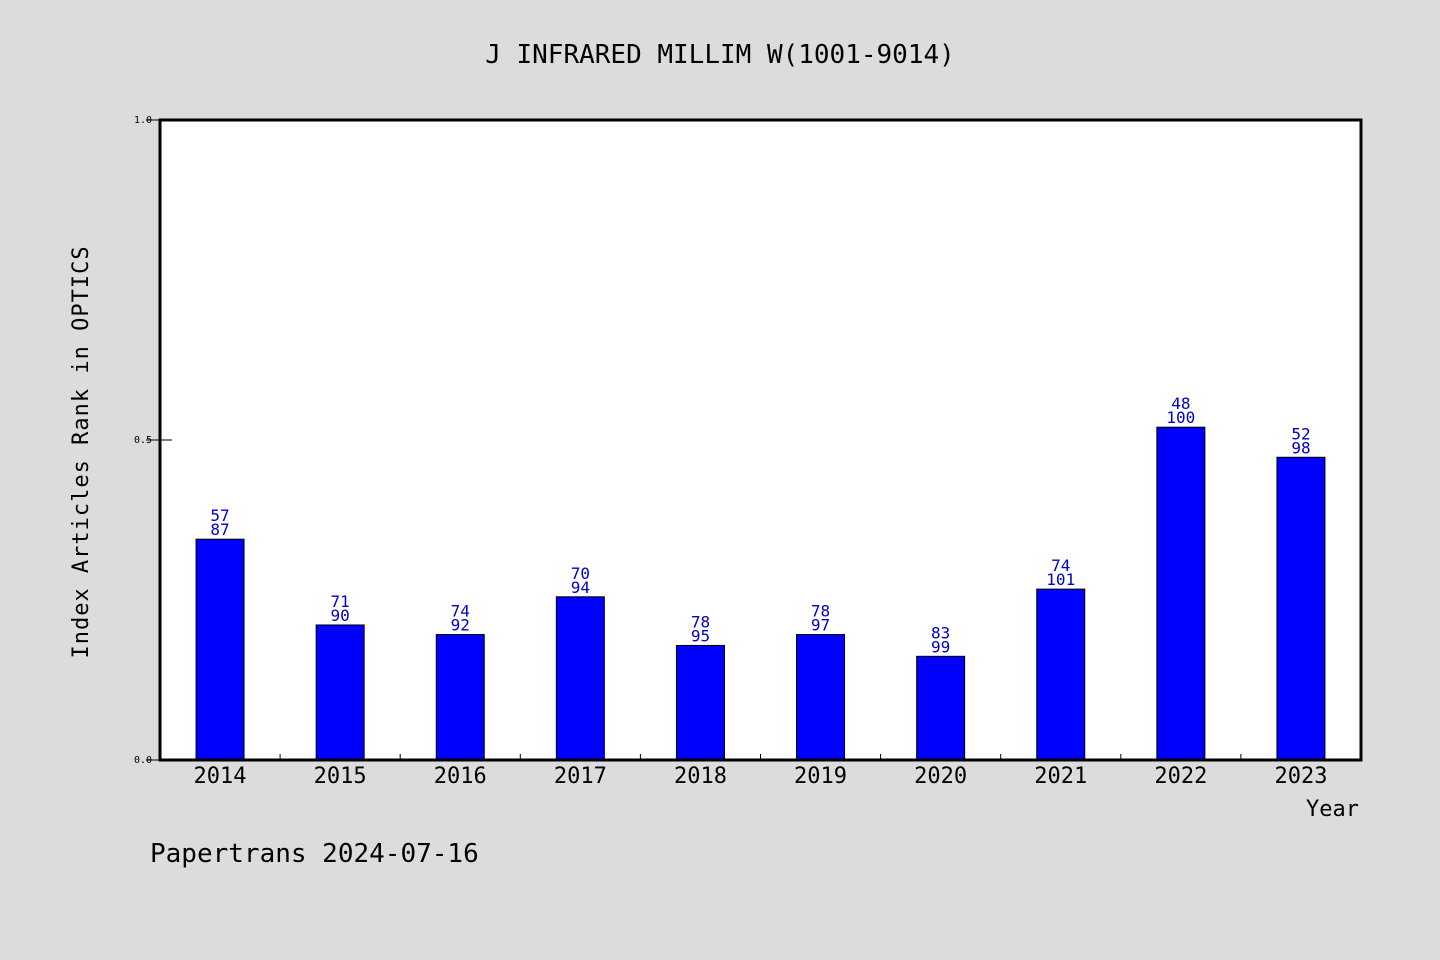  I want to click on bar-total-label: 97, so click(820, 625).